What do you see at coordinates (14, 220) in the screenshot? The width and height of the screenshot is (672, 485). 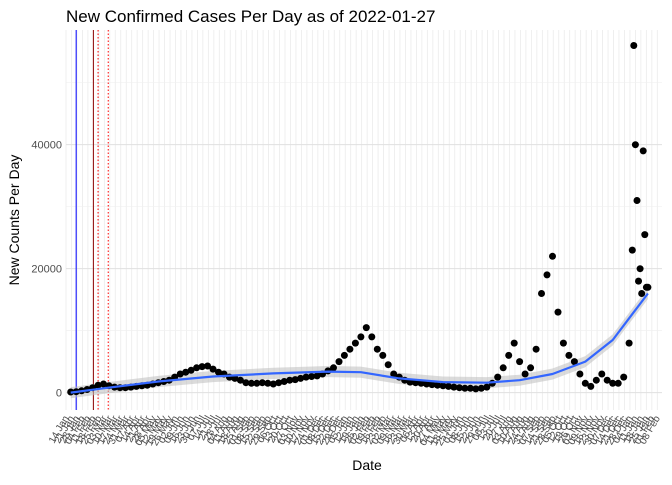 I see `y-axis-title: New Counts Per Day` at bounding box center [14, 220].